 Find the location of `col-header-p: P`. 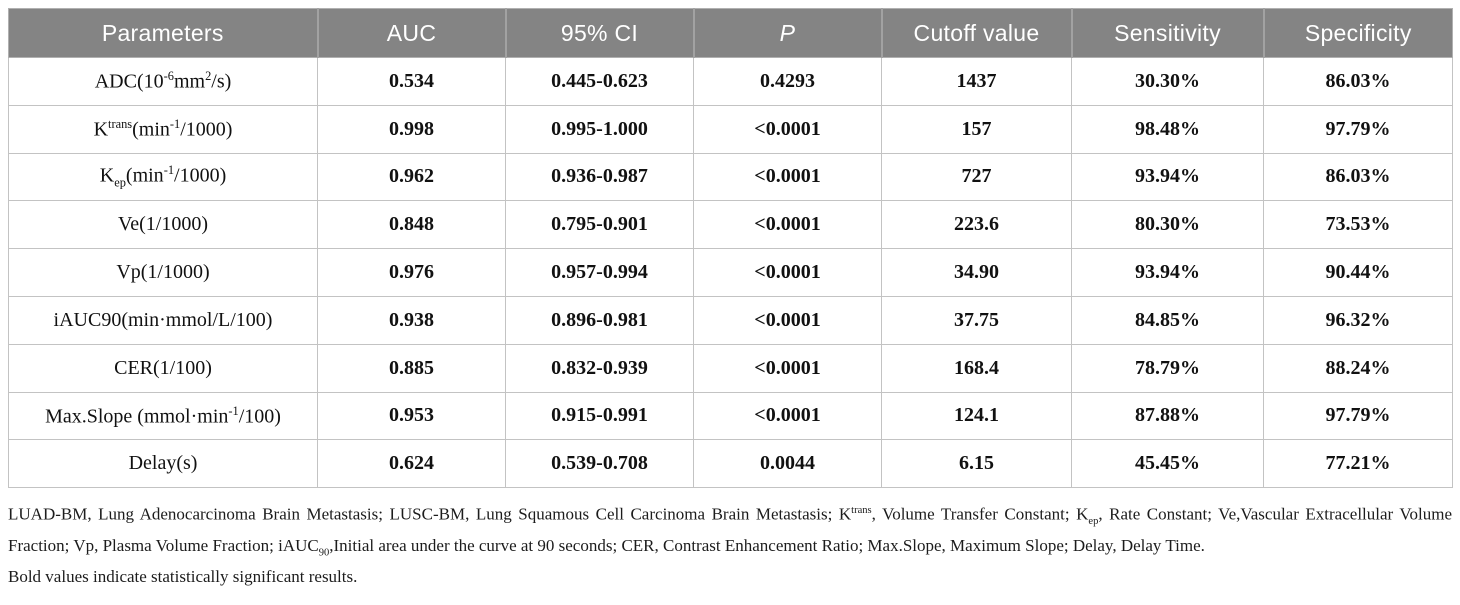

col-header-p: P is located at coordinates (787, 33).